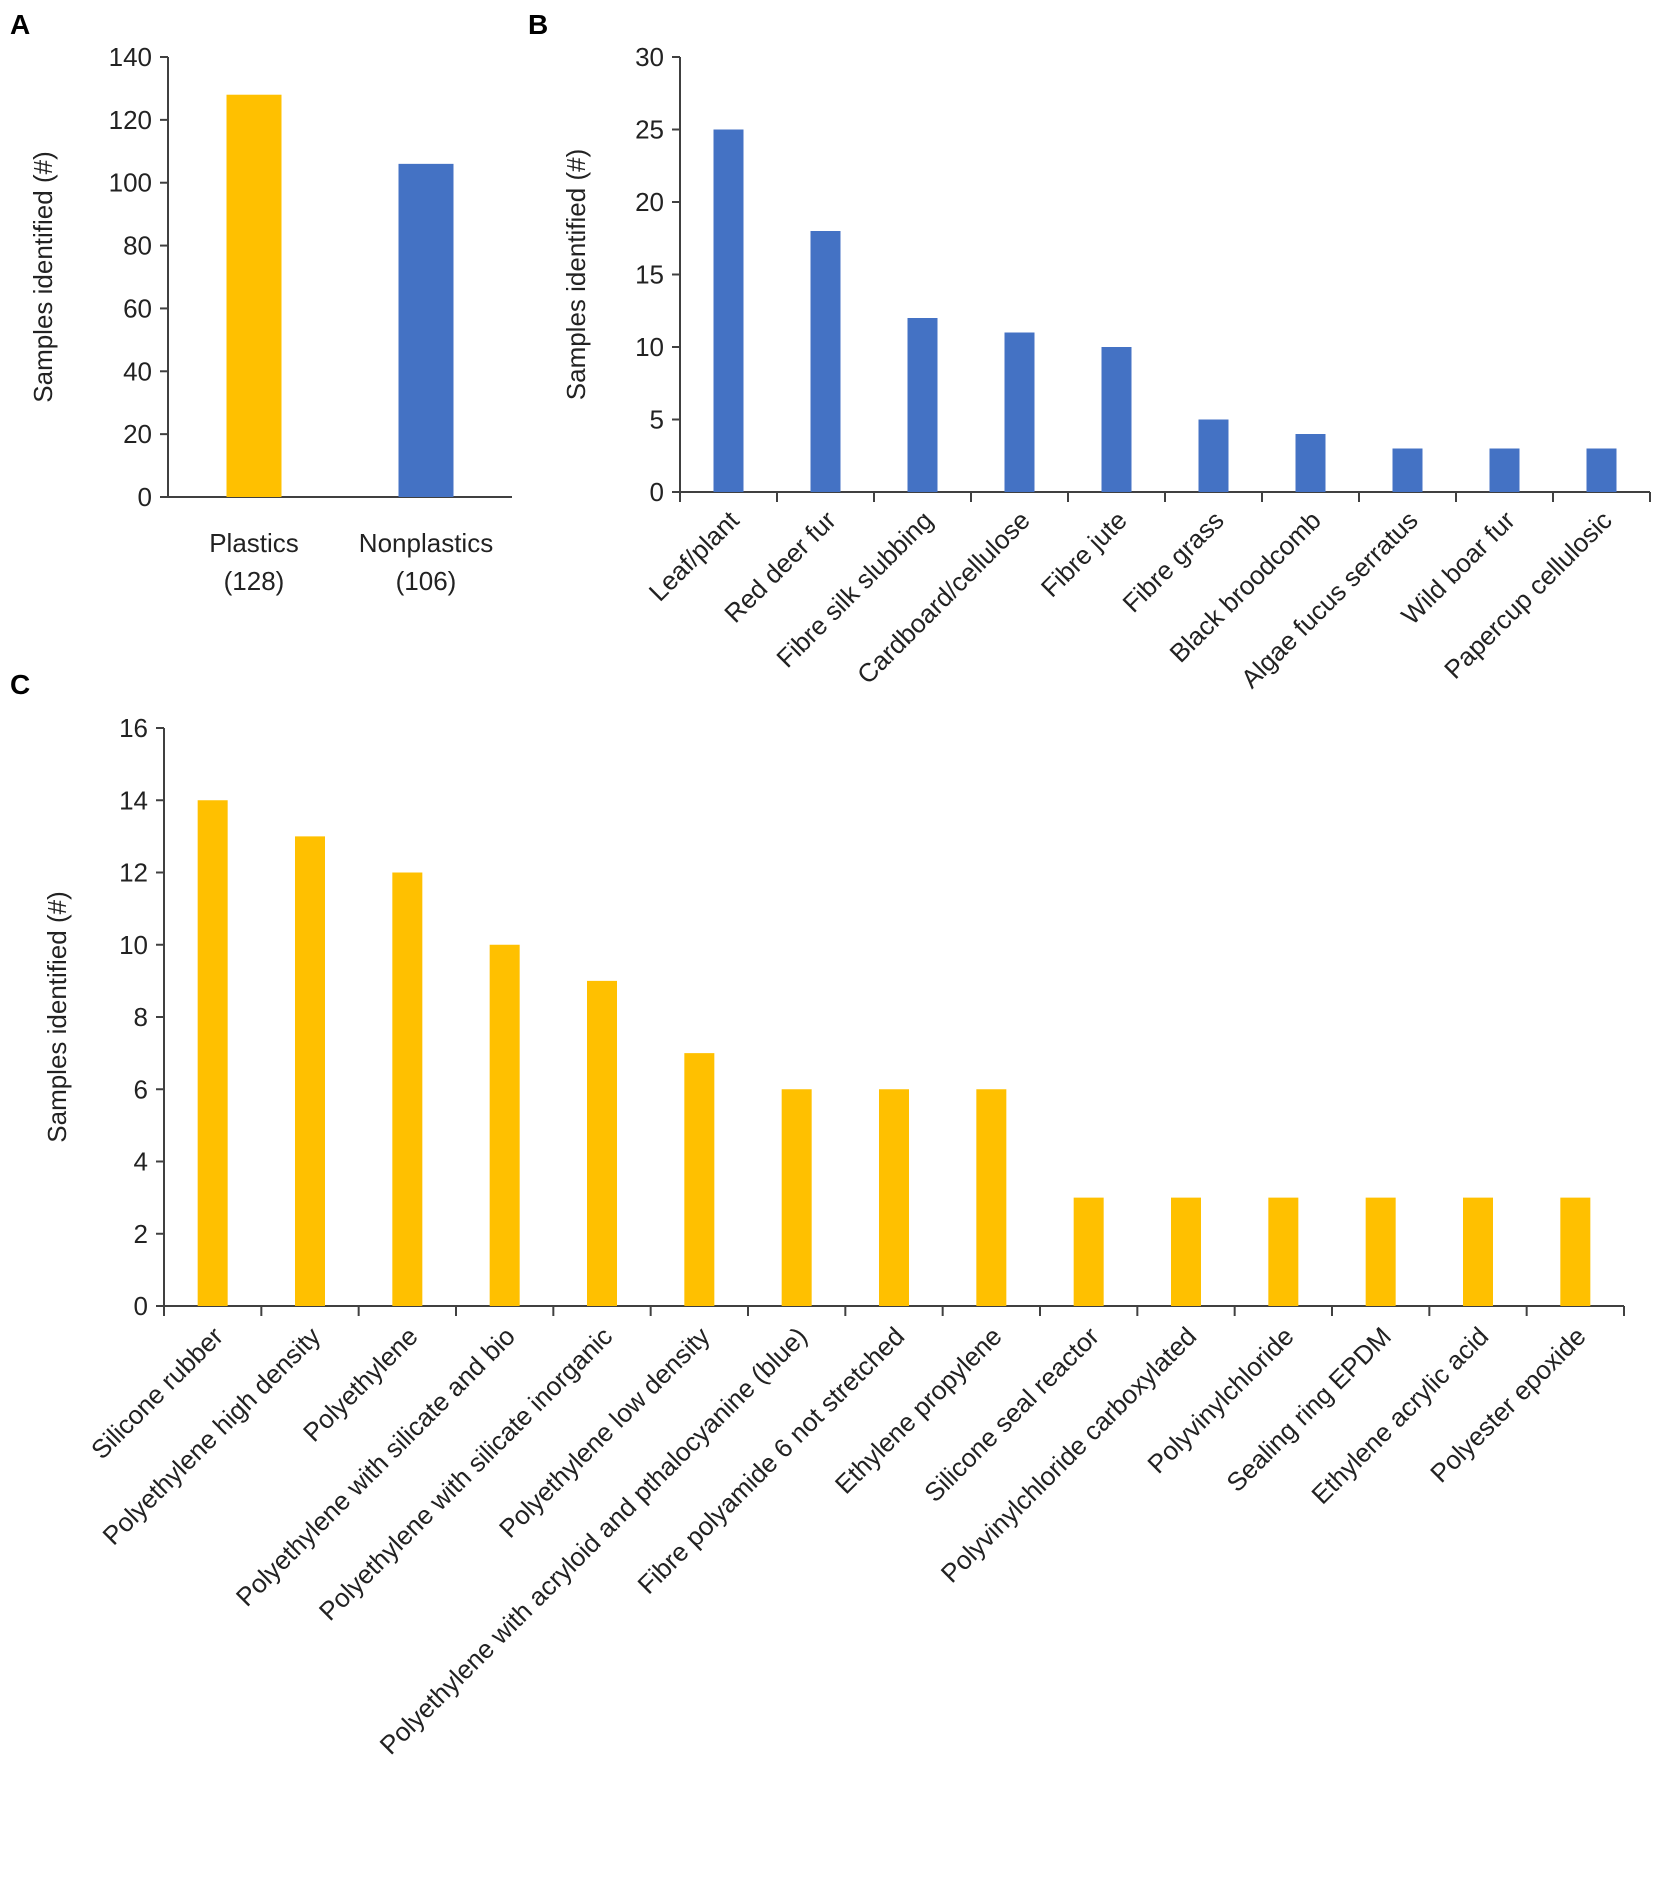 The image size is (1654, 1879). Describe the element at coordinates (141, 1234) in the screenshot. I see `y-tick-label: 2` at that location.